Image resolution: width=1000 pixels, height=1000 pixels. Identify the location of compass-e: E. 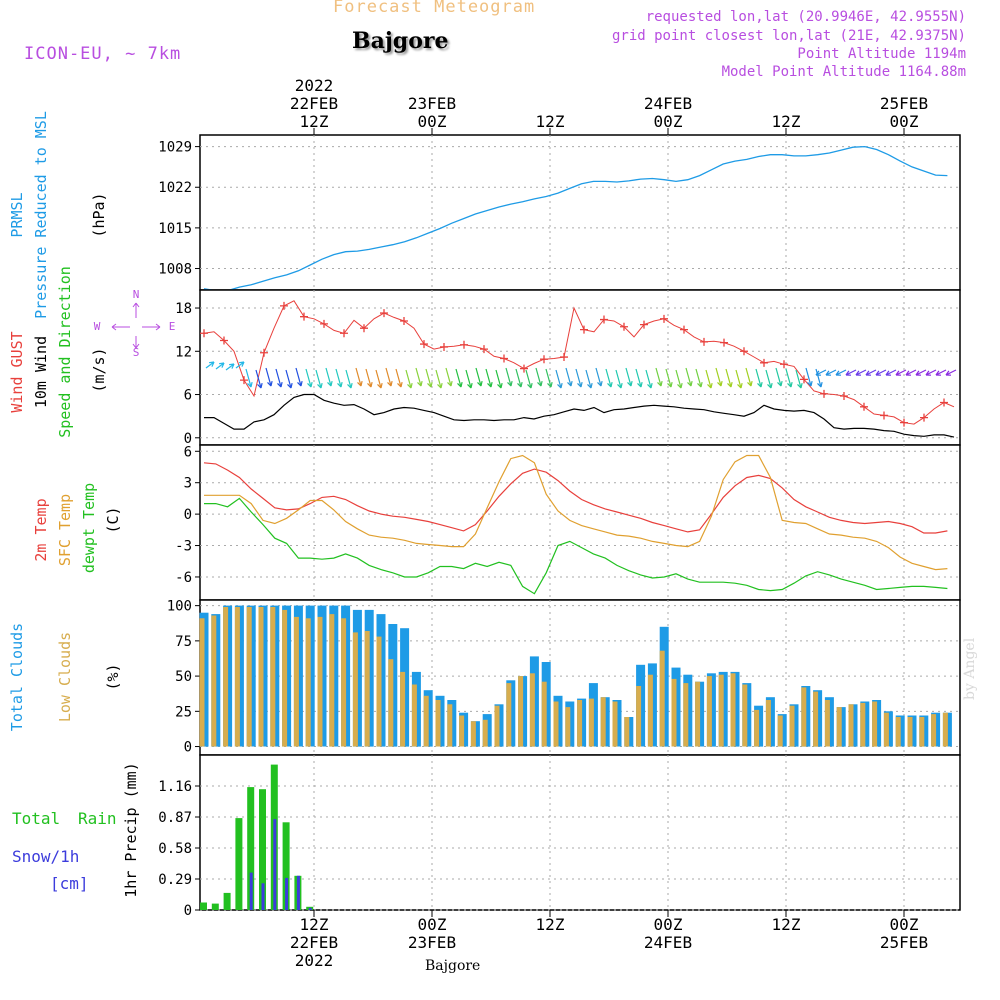
(172, 326).